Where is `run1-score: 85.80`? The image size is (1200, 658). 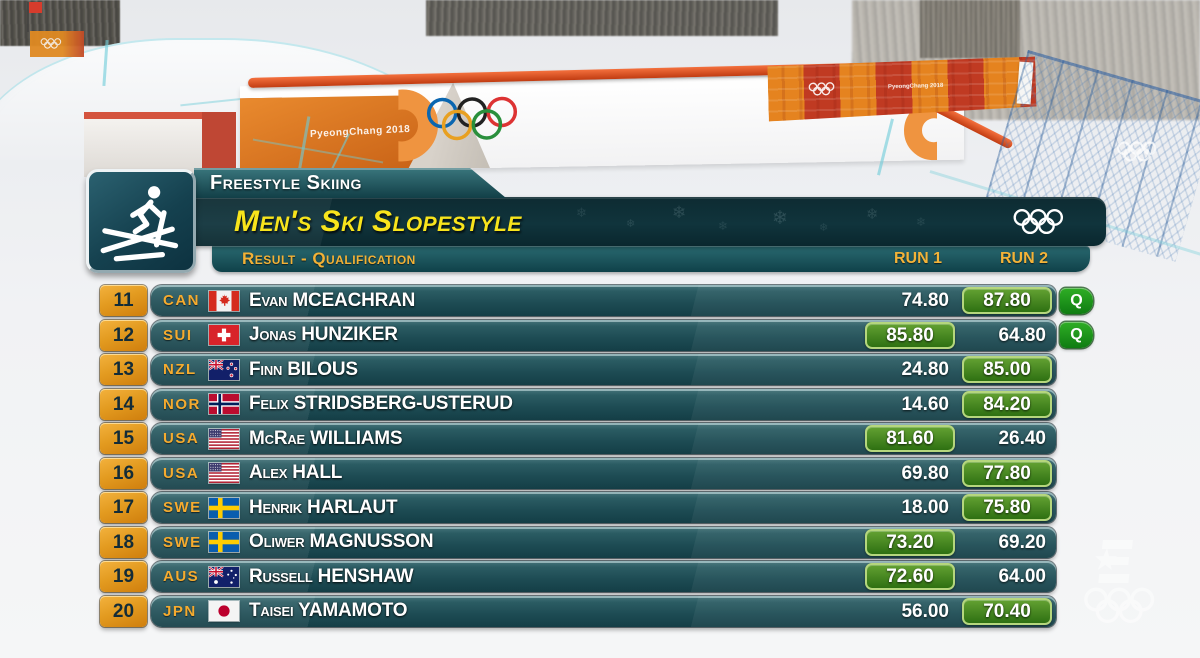 run1-score: 85.80 is located at coordinates (910, 335).